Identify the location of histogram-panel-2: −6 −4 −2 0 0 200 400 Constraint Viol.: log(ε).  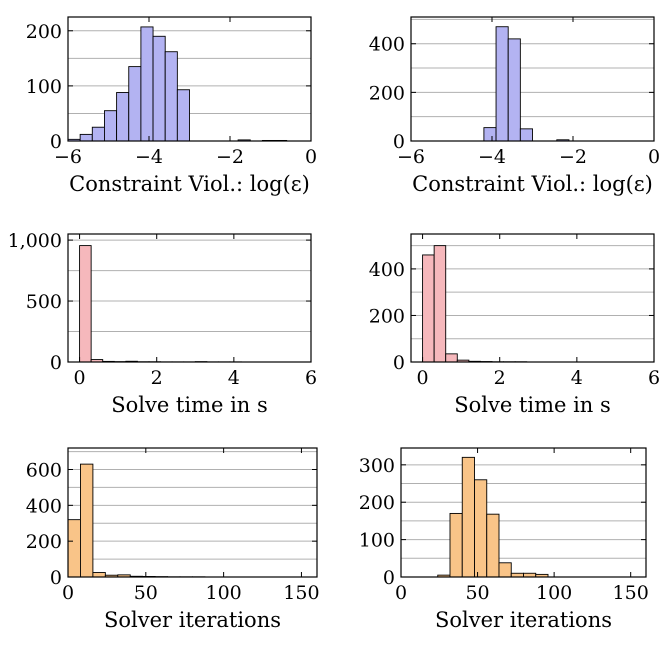
(514, 106).